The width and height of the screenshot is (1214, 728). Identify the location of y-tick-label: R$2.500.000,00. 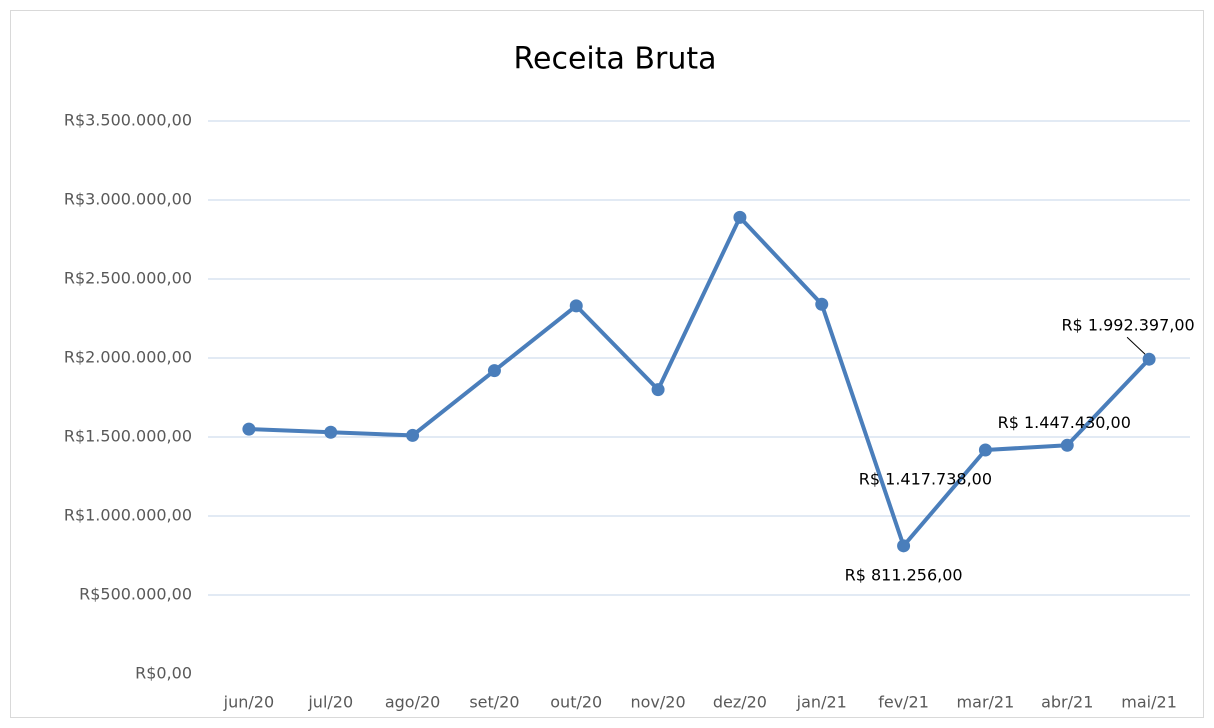
(128, 278).